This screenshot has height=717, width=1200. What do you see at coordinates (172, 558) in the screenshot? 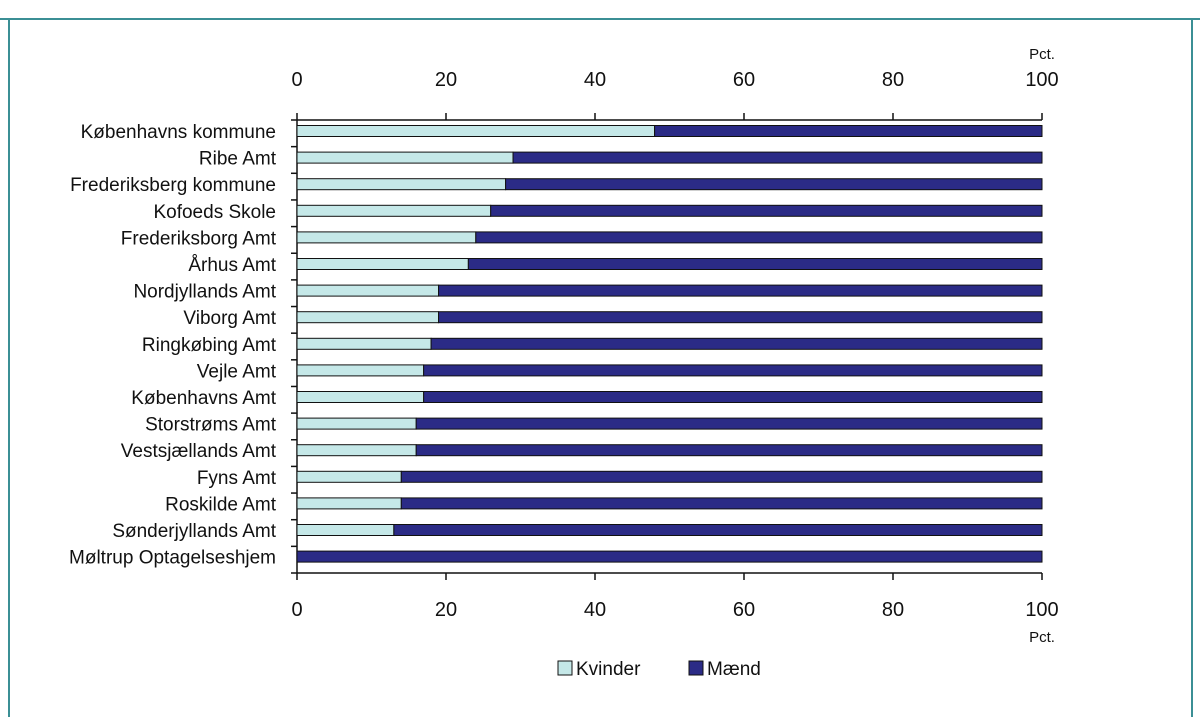
I see `category-label: Møltrup Optagelseshjem` at bounding box center [172, 558].